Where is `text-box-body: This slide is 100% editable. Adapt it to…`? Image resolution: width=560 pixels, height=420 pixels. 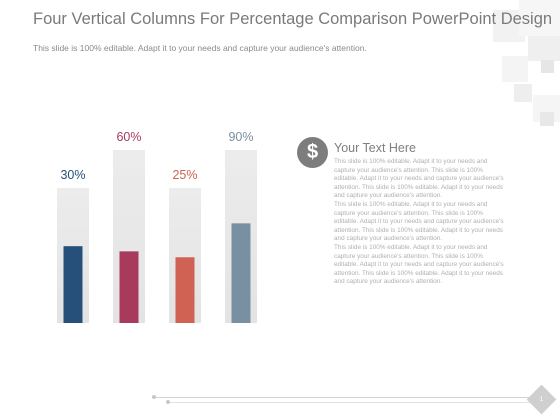 text-box-body: This slide is 100% editable. Adapt it to… is located at coordinates (419, 222).